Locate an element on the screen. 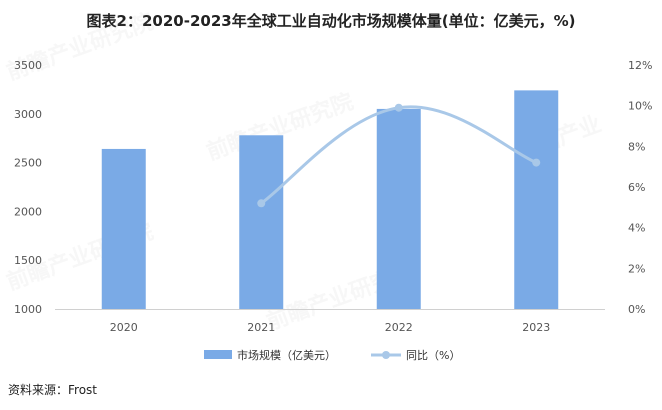  y-left-tick-label: 1500 is located at coordinates (28, 260).